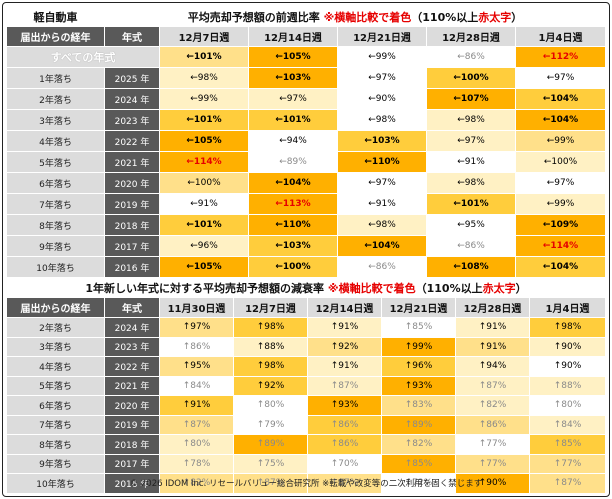 The image size is (612, 499). Describe the element at coordinates (567, 385) in the screenshot. I see `ratio-cell: ↑88%` at that location.